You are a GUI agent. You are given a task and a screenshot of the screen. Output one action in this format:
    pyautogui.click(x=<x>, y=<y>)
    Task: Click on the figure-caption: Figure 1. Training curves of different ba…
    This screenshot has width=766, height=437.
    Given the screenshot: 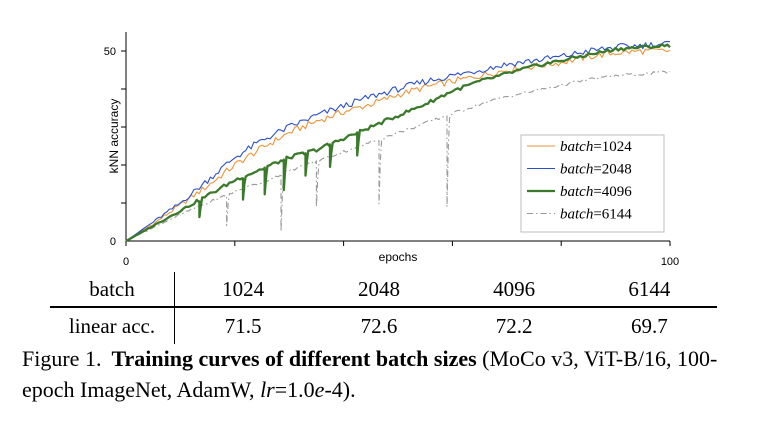 What is the action you would take?
    pyautogui.click(x=392, y=374)
    